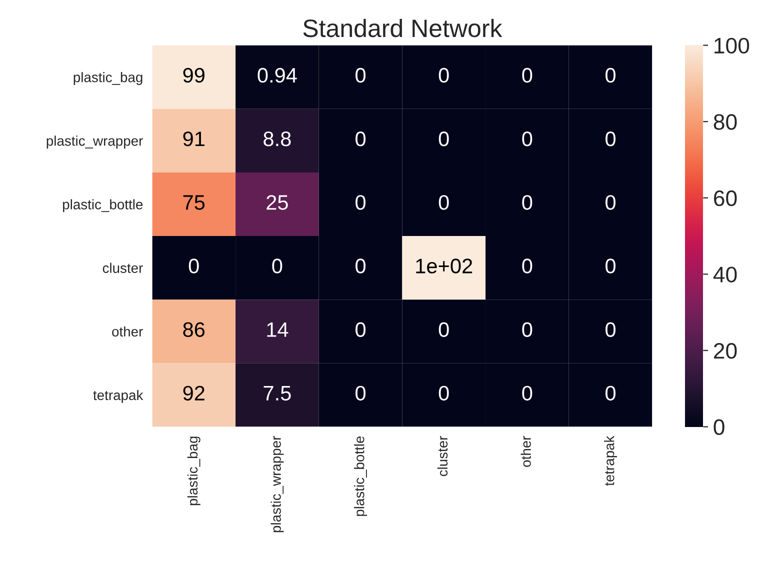 This screenshot has width=761, height=566. What do you see at coordinates (193, 393) in the screenshot?
I see `data-label: 92` at bounding box center [193, 393].